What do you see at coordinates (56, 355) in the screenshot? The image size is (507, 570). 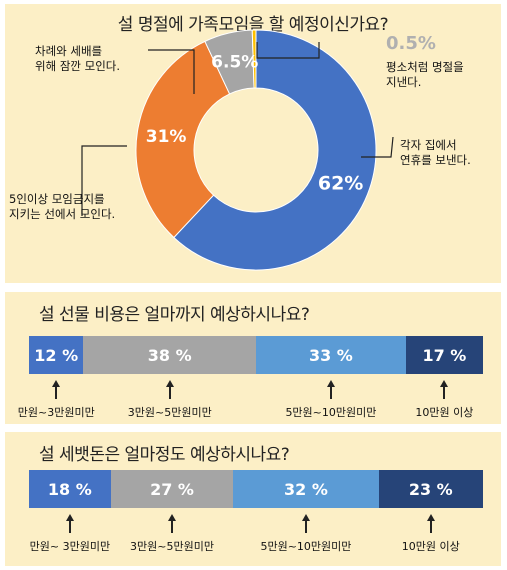 I see `bar-segment: 12 %` at bounding box center [56, 355].